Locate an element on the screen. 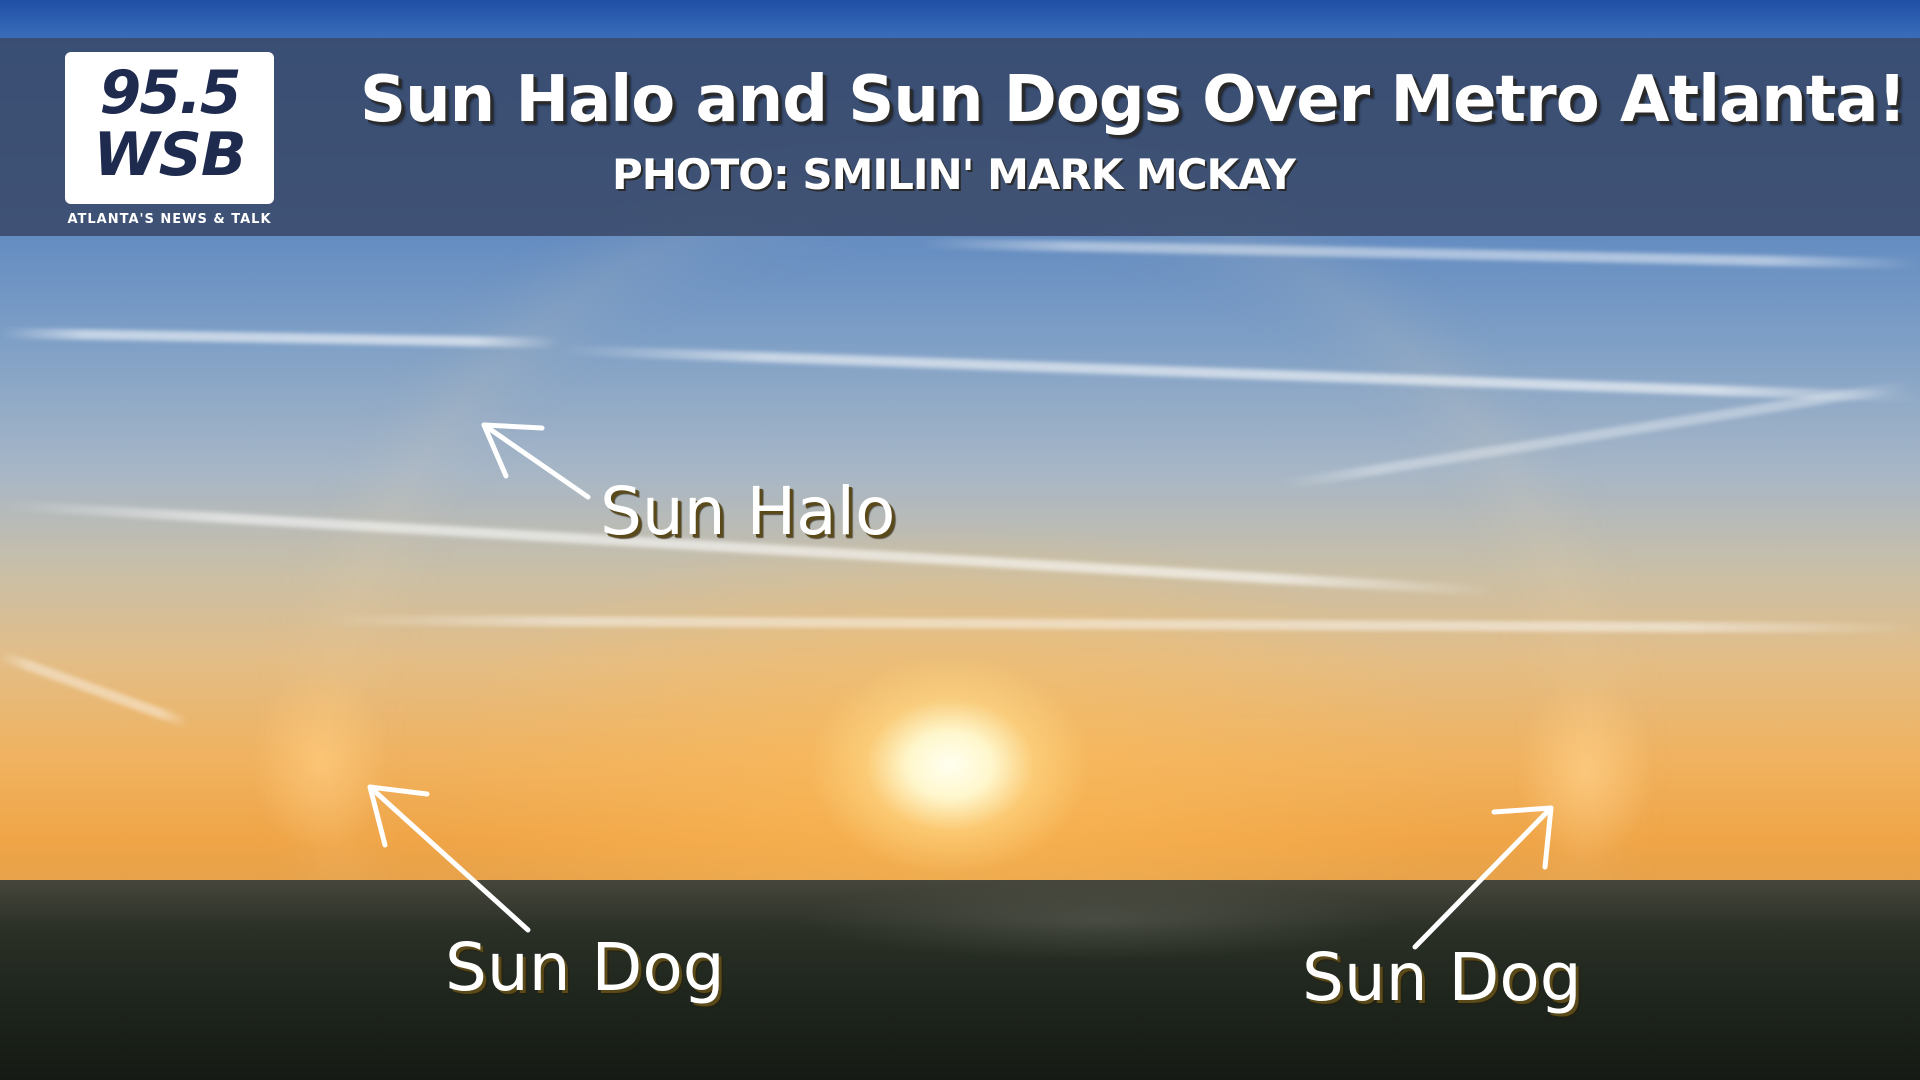  sun-dog-left-label: Sun Dog is located at coordinates (585, 967).